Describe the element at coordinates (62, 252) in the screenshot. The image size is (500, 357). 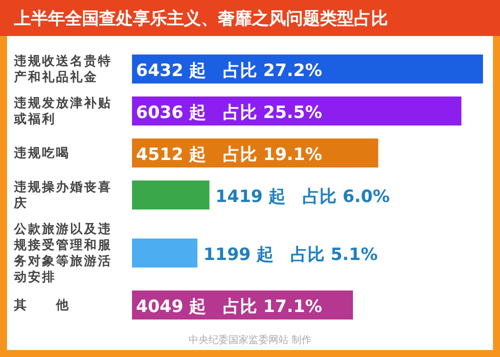
I see `y-tick-label: 公款旅游以及违规接受管理和服务对象等旅游活动安排` at that location.